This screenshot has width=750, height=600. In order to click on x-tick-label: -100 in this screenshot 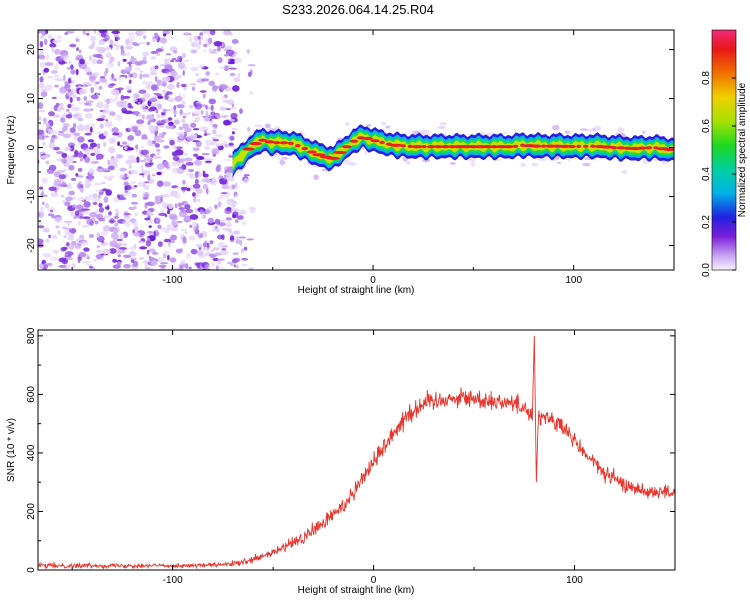, I will do `click(173, 580)`.